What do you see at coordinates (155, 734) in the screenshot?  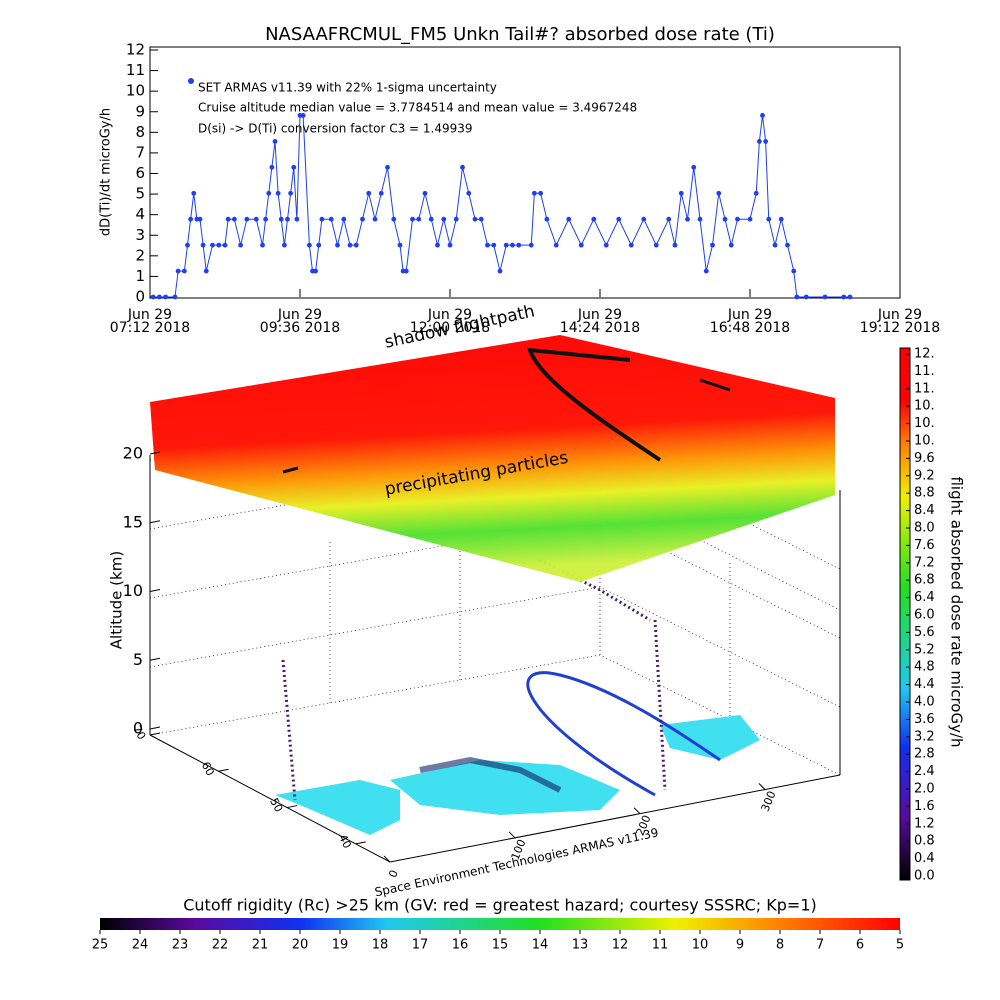 I see `x-tick` at bounding box center [155, 734].